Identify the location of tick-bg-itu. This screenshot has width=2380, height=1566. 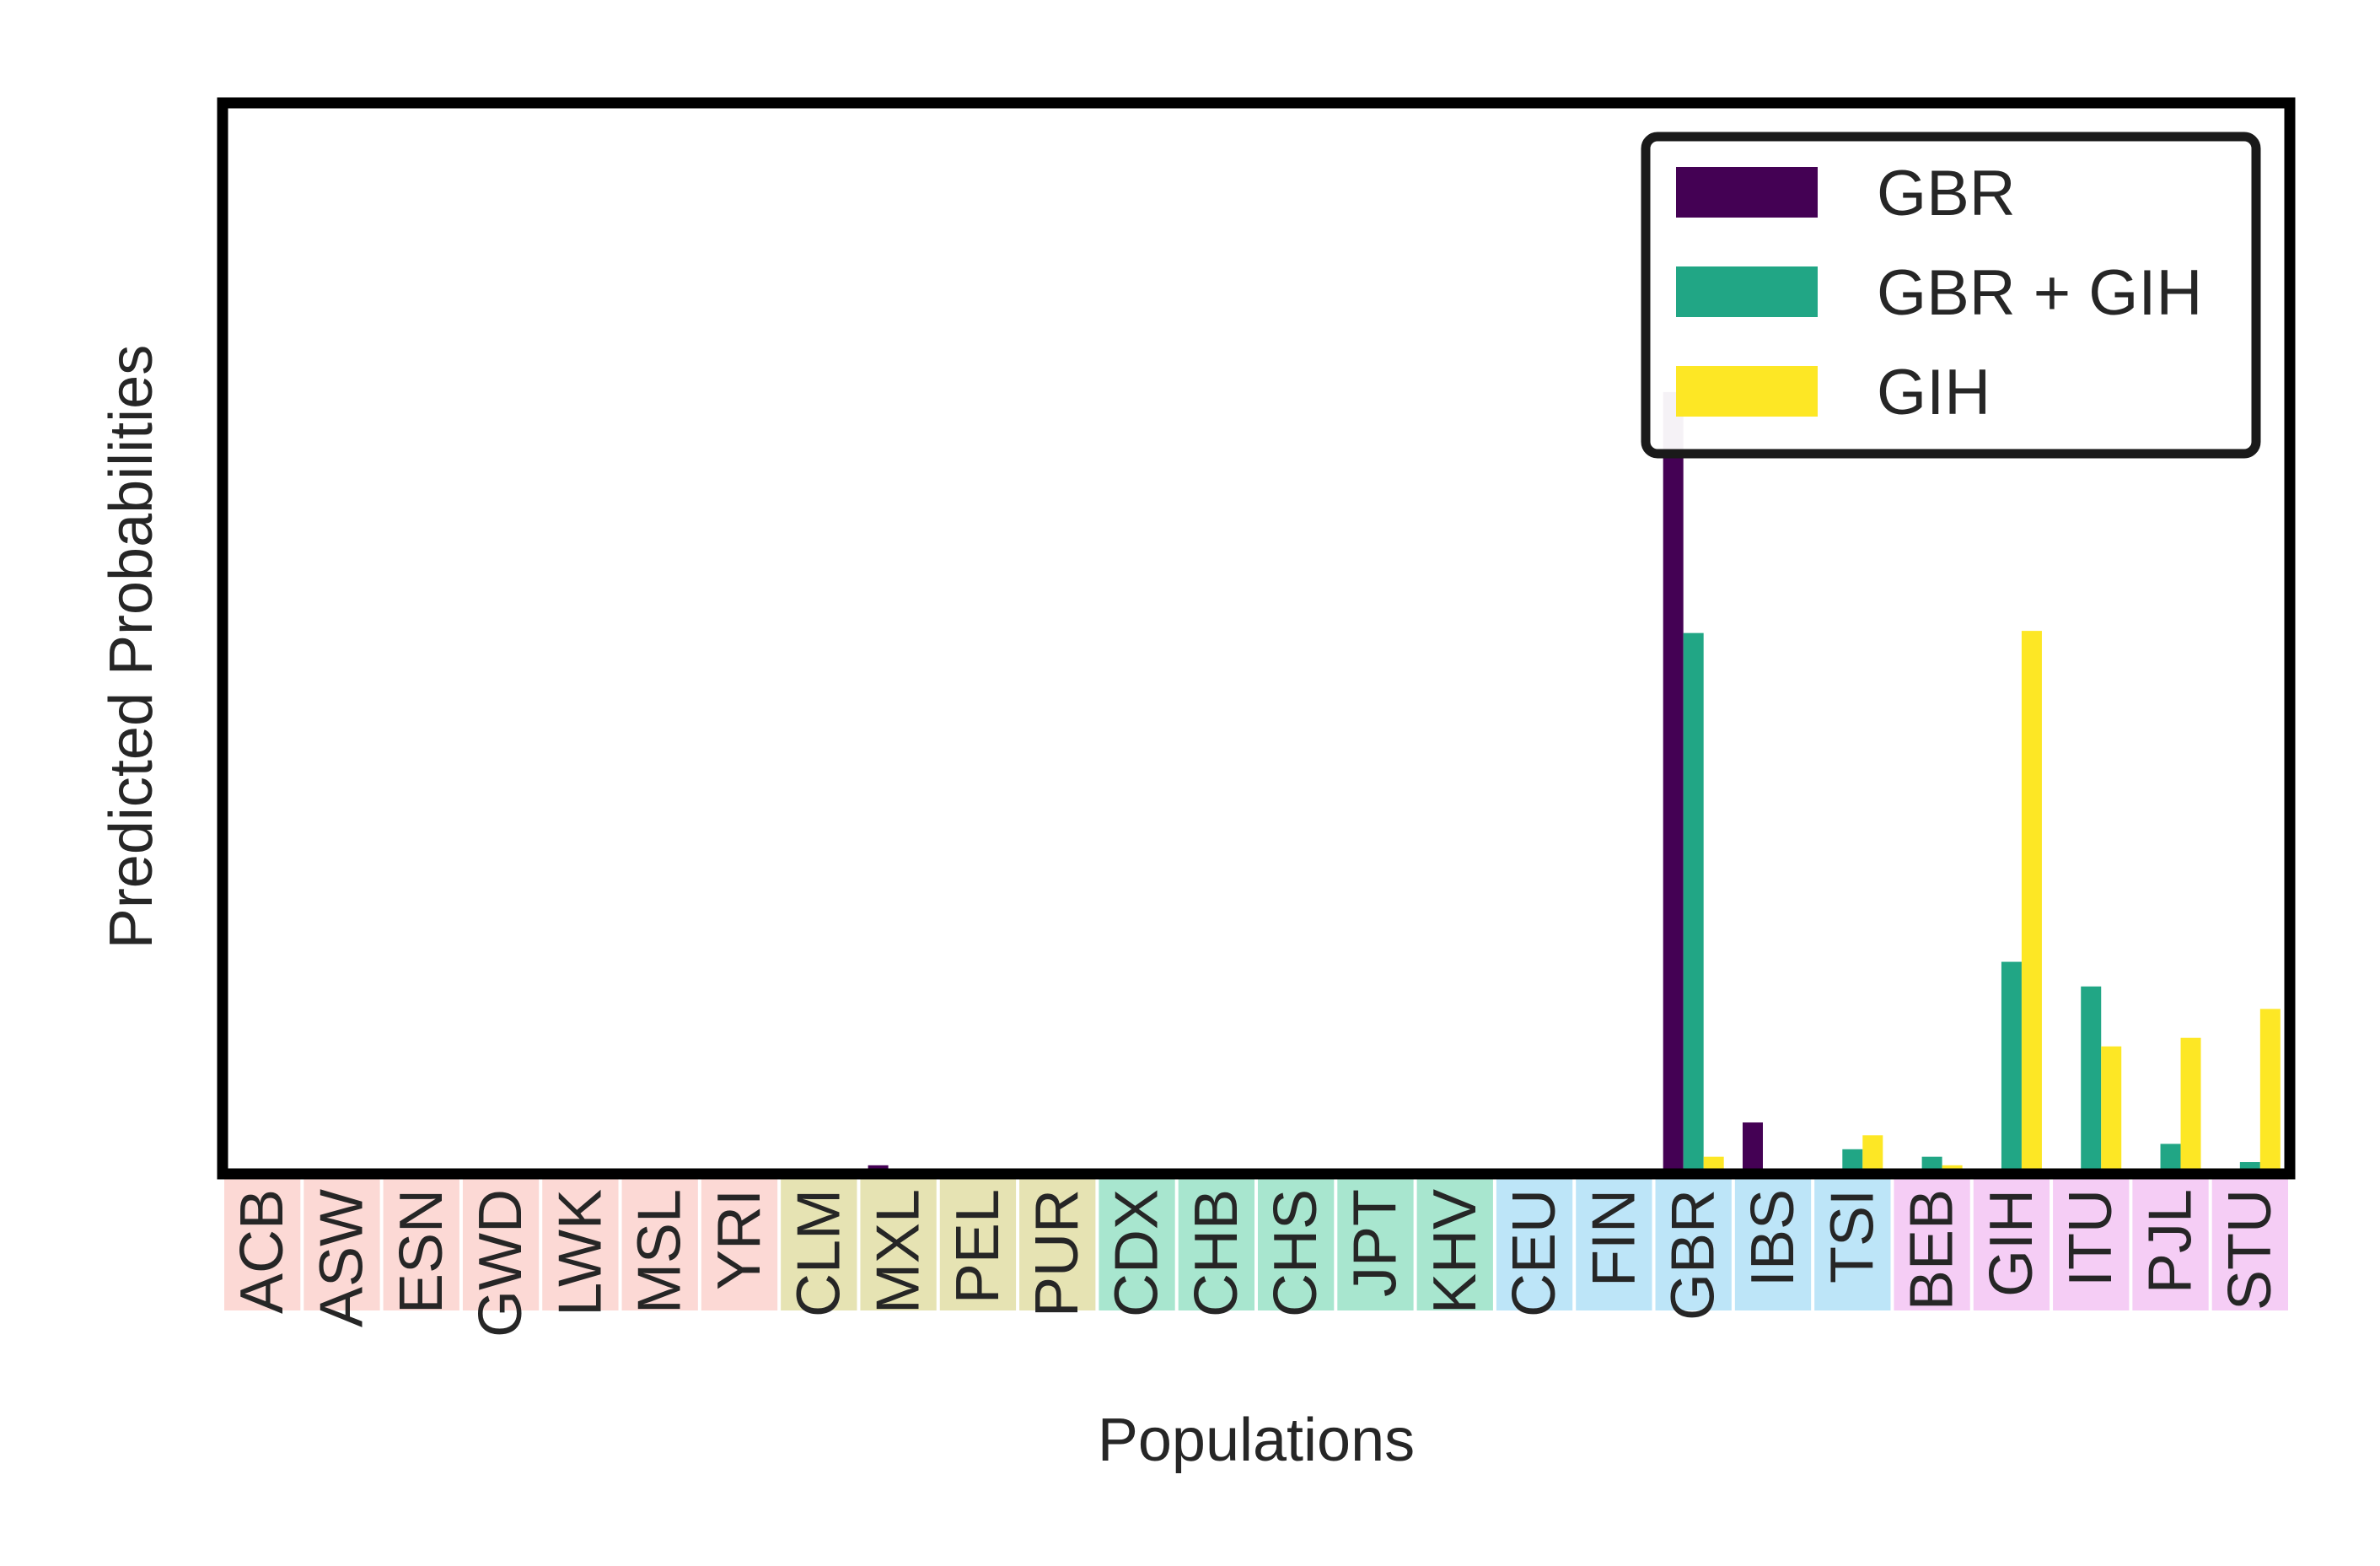
(2091, 1244).